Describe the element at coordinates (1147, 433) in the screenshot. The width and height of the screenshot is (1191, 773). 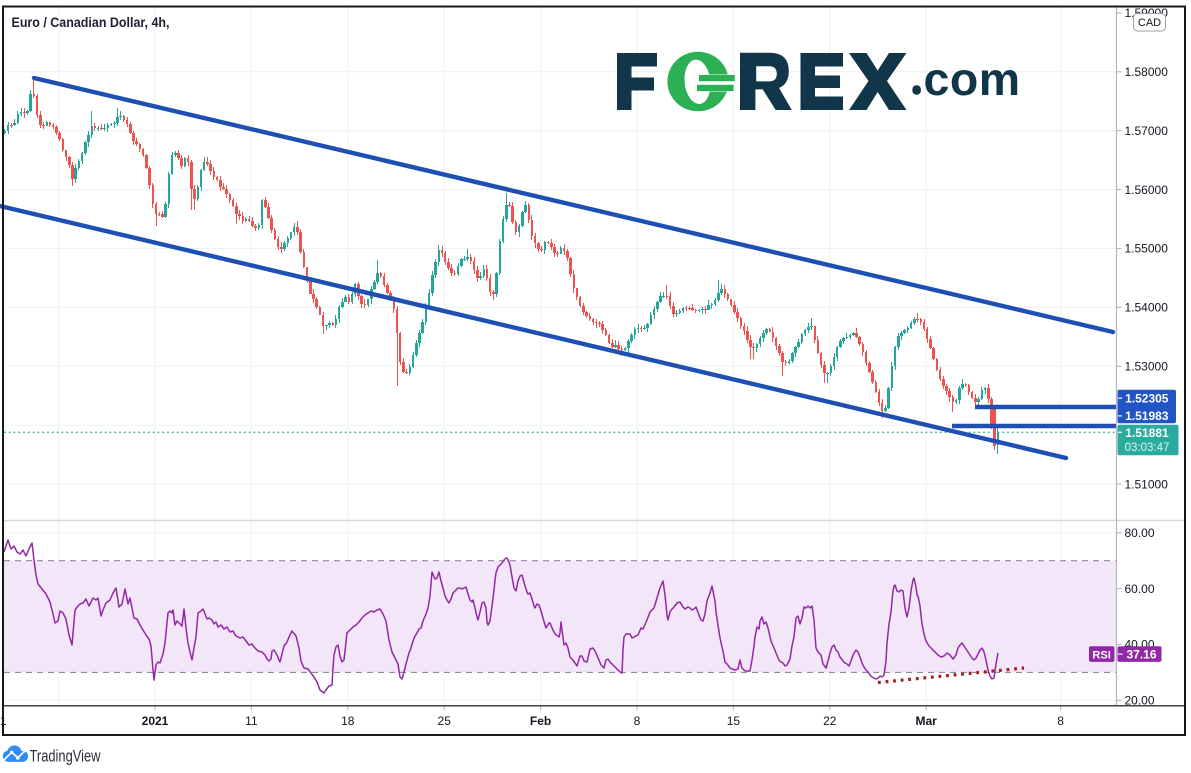
I see `svg-text: 1.51881` at that location.